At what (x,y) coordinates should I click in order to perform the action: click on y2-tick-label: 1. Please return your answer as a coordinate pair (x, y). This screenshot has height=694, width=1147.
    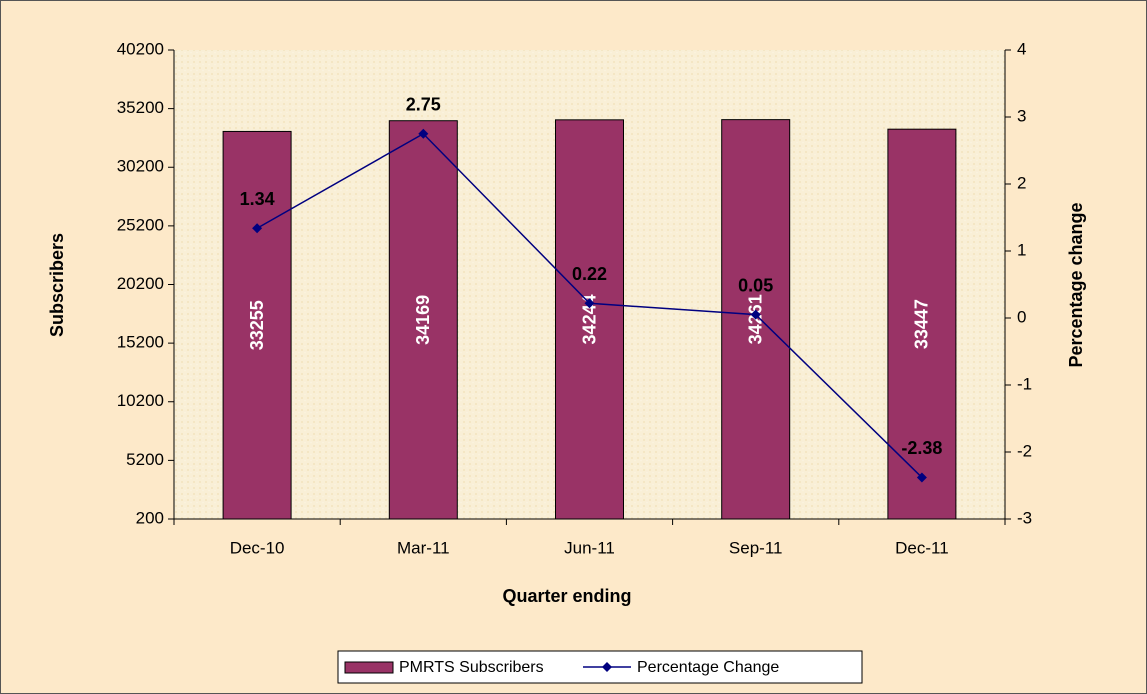
    Looking at the image, I should click on (1021, 249).